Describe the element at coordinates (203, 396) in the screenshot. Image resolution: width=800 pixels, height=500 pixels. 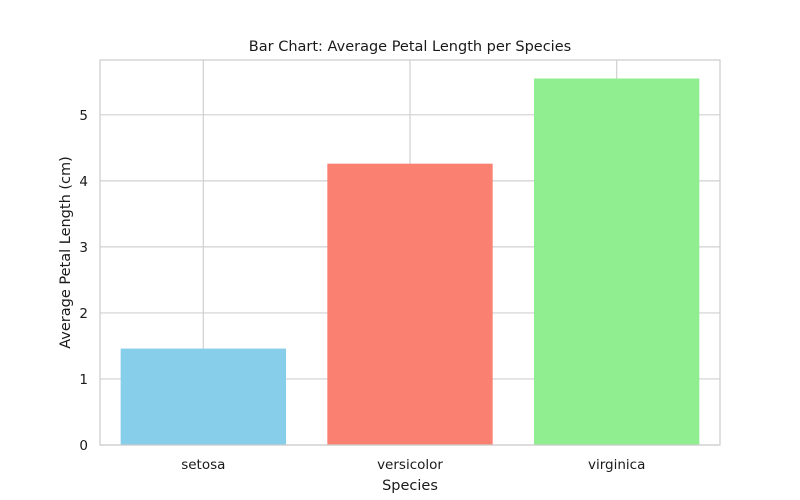
I see `bar-setosa` at that location.